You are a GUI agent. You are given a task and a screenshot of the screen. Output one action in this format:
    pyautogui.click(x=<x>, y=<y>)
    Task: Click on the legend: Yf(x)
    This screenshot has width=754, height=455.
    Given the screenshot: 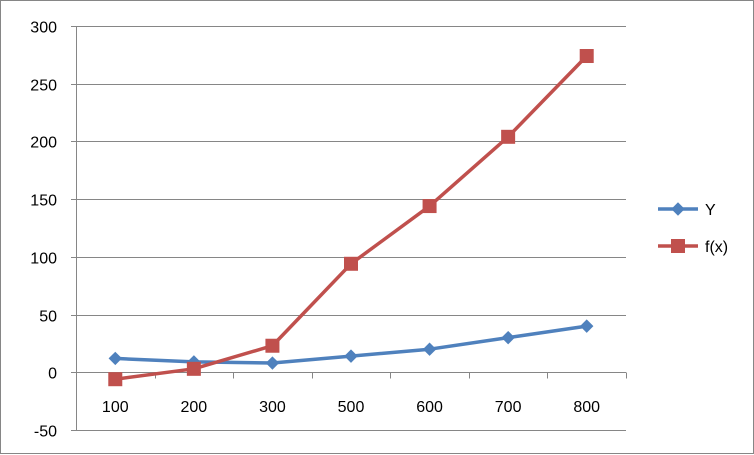 What is the action you would take?
    pyautogui.click(x=693, y=229)
    